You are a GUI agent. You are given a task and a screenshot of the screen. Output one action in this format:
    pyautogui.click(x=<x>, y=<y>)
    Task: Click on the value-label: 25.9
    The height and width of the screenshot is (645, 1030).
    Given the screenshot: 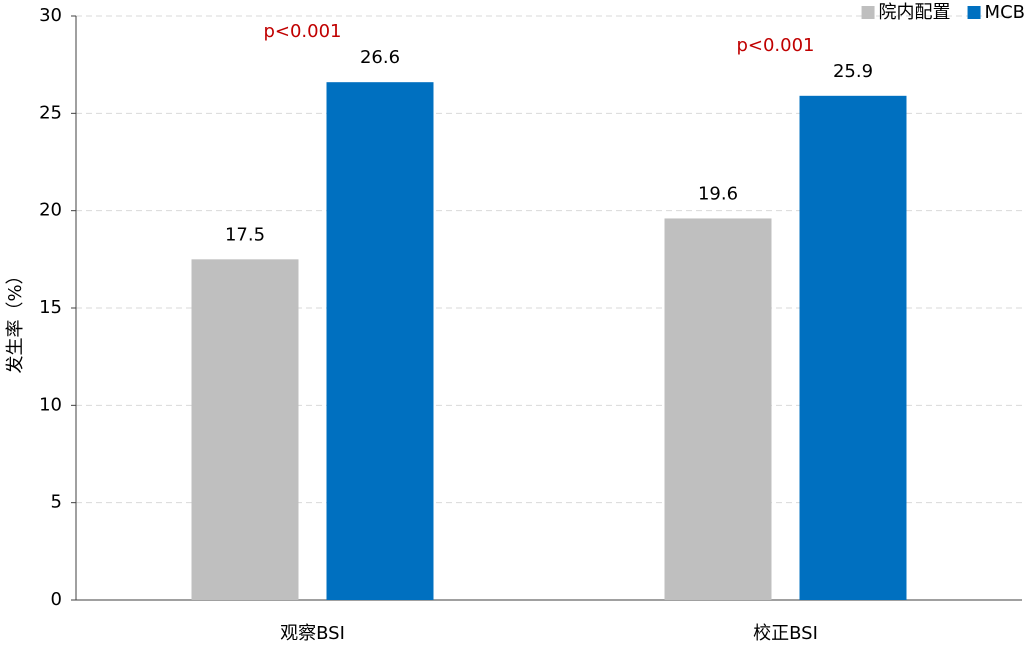 What is the action you would take?
    pyautogui.click(x=853, y=71)
    